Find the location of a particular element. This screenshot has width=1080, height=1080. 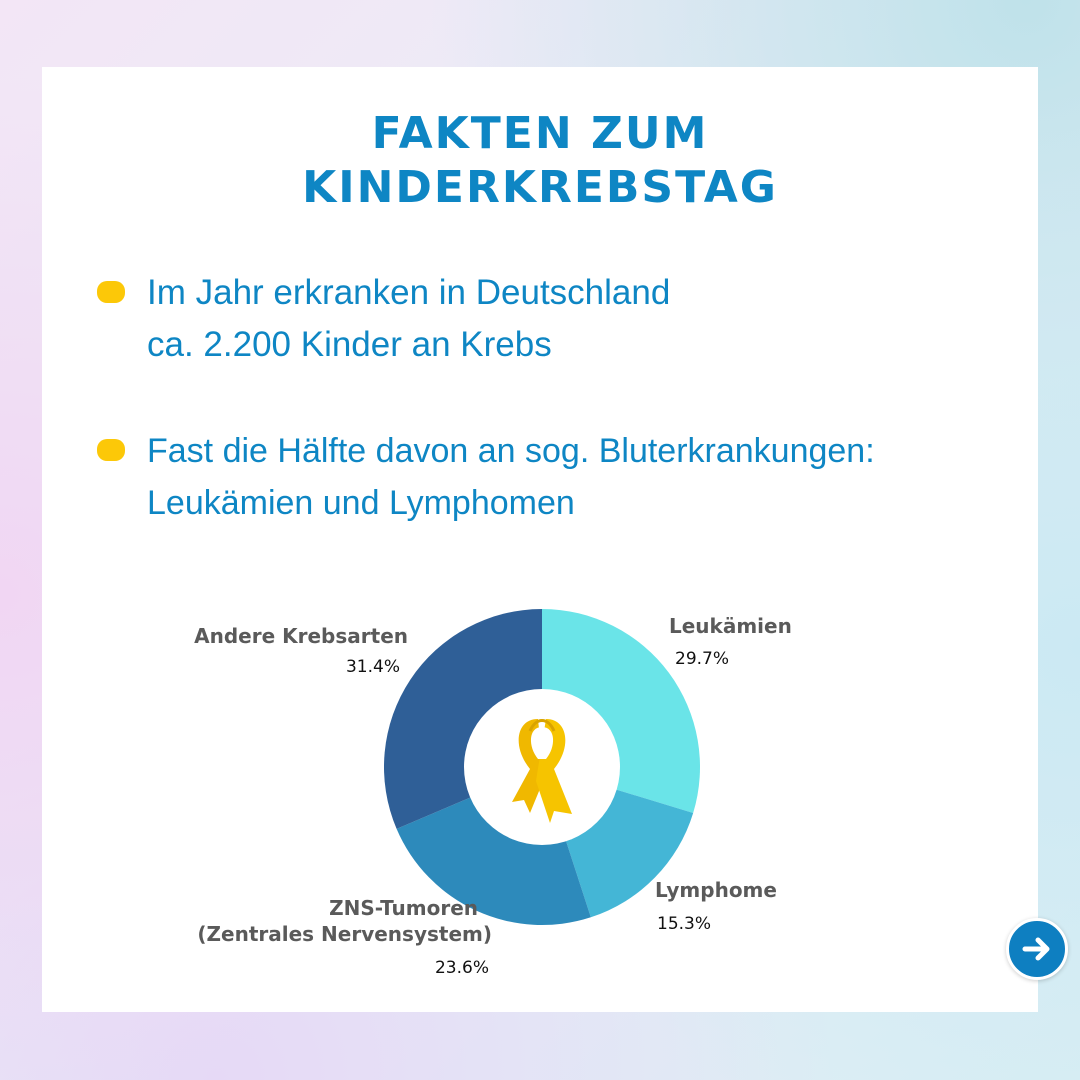

title-line-2: KINDERKREBSTAG is located at coordinates (540, 187).